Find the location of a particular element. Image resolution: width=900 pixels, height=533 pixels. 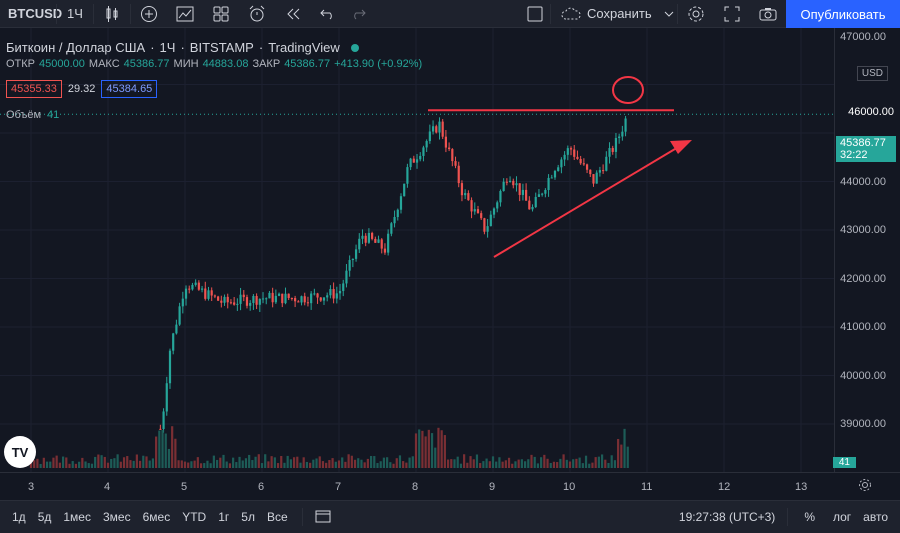

change-value: +413.90 (+0.92%) is located at coordinates (378, 64).